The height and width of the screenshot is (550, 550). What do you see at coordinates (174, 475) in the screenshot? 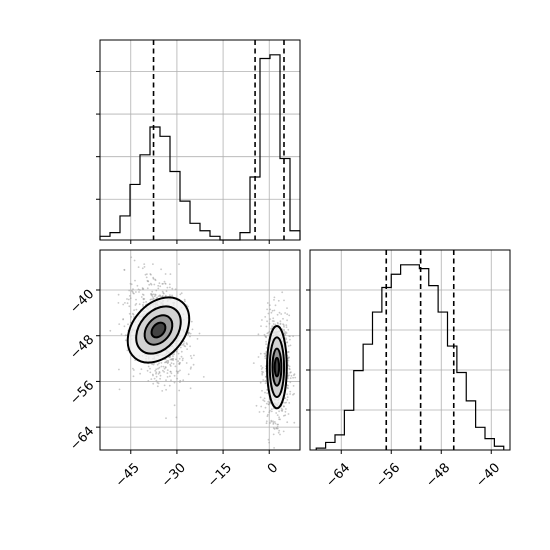
I see `x-tick-label: −30` at bounding box center [174, 475].